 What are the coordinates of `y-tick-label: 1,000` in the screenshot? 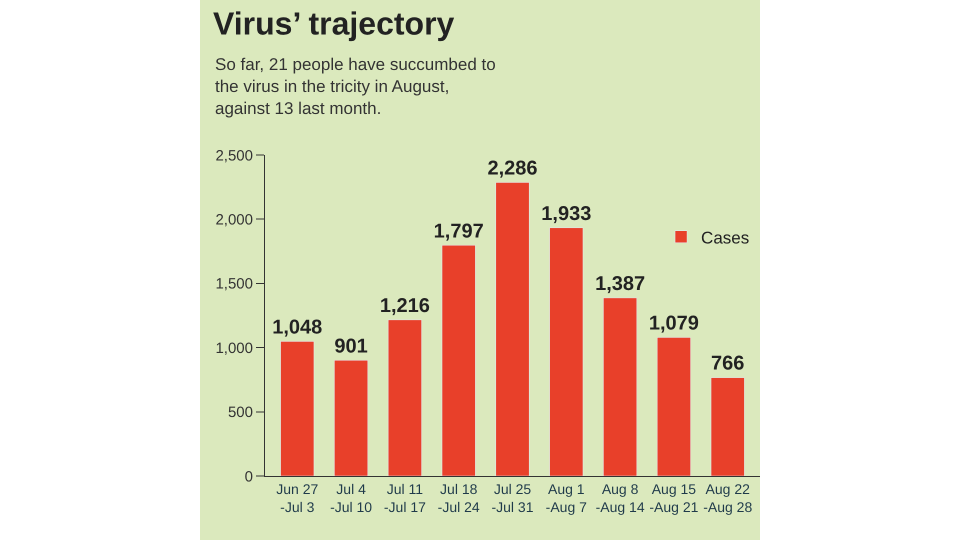 It's located at (234, 348).